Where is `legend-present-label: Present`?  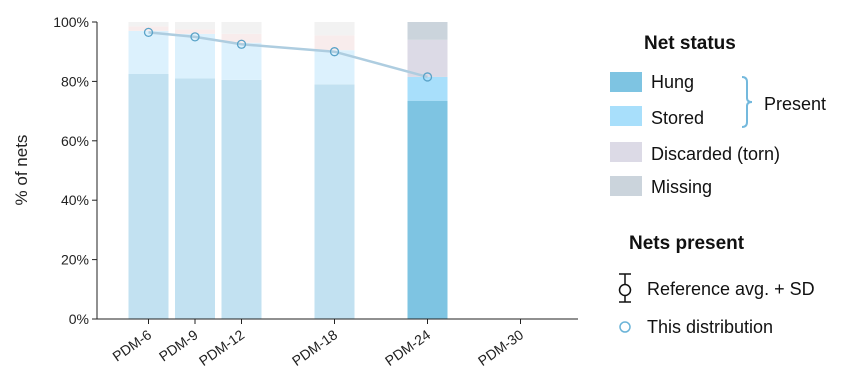 legend-present-label: Present is located at coordinates (795, 104).